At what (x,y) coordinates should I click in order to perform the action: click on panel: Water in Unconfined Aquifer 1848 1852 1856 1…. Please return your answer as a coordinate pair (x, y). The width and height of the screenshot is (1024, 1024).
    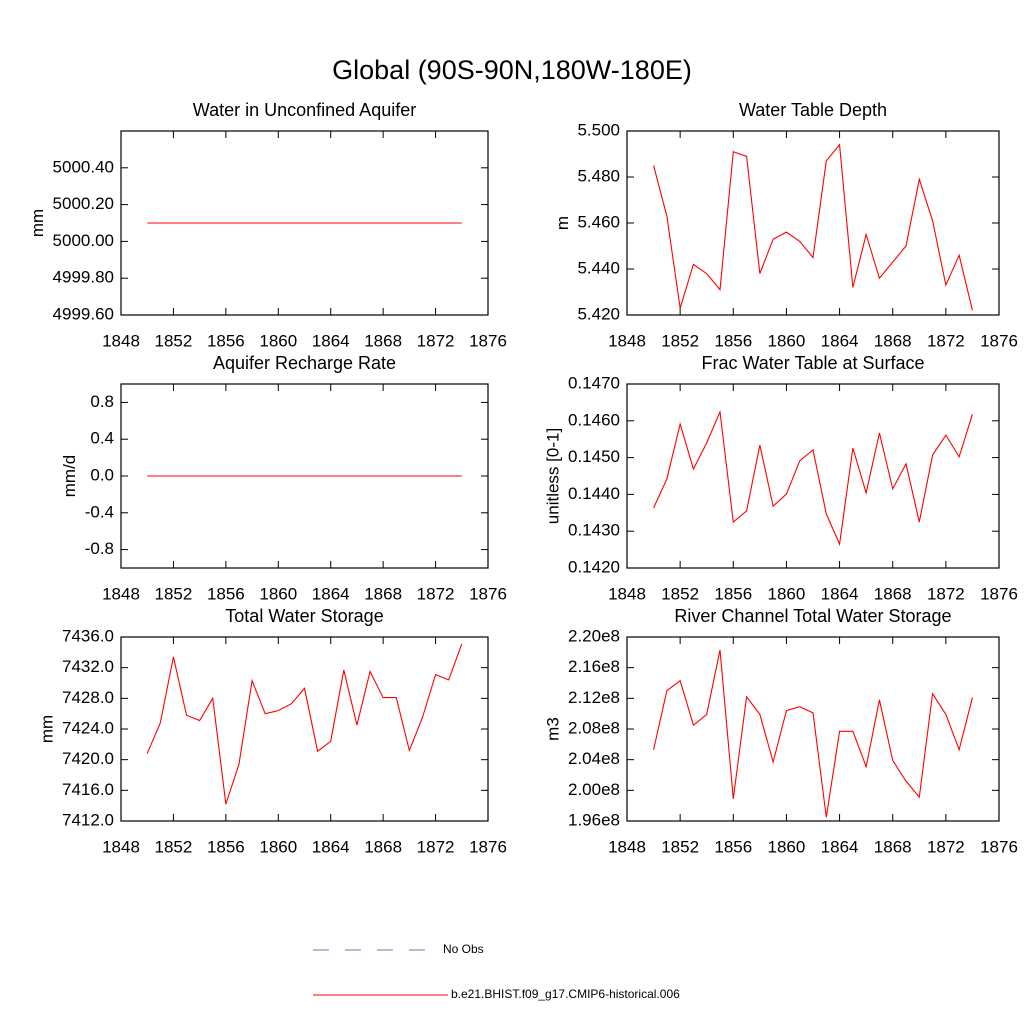
    Looking at the image, I should click on (267, 225).